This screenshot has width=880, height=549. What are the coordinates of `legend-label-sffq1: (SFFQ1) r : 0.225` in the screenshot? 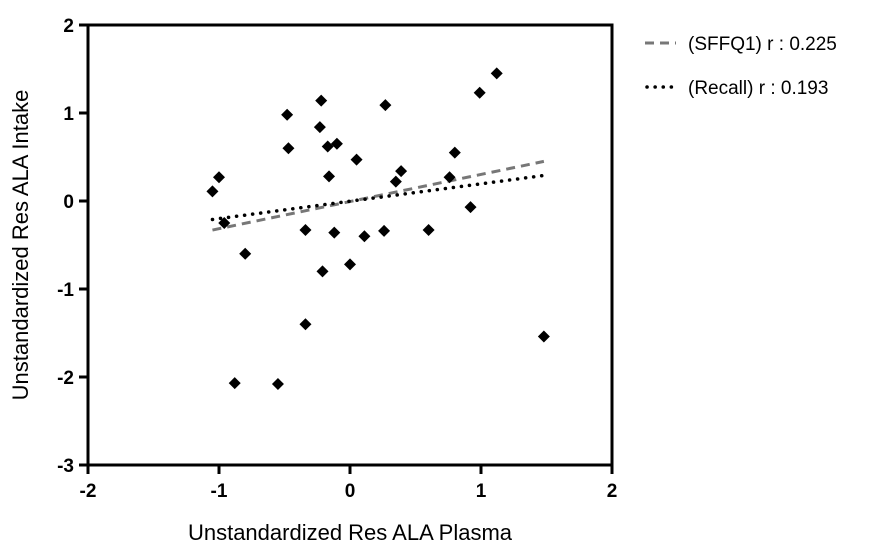 It's located at (762, 44).